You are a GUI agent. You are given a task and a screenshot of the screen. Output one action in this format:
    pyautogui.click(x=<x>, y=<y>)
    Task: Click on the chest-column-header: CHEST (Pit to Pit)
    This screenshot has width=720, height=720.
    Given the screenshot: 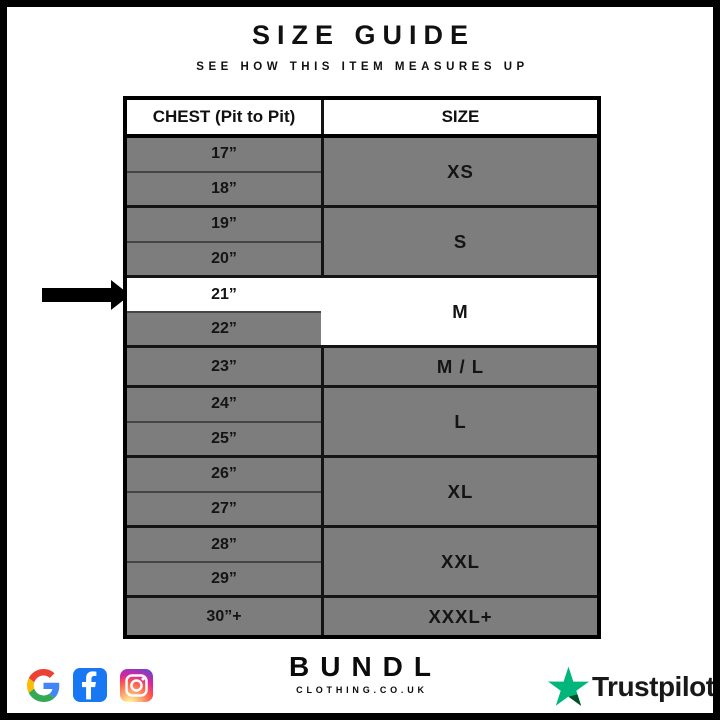 What is the action you would take?
    pyautogui.click(x=225, y=117)
    